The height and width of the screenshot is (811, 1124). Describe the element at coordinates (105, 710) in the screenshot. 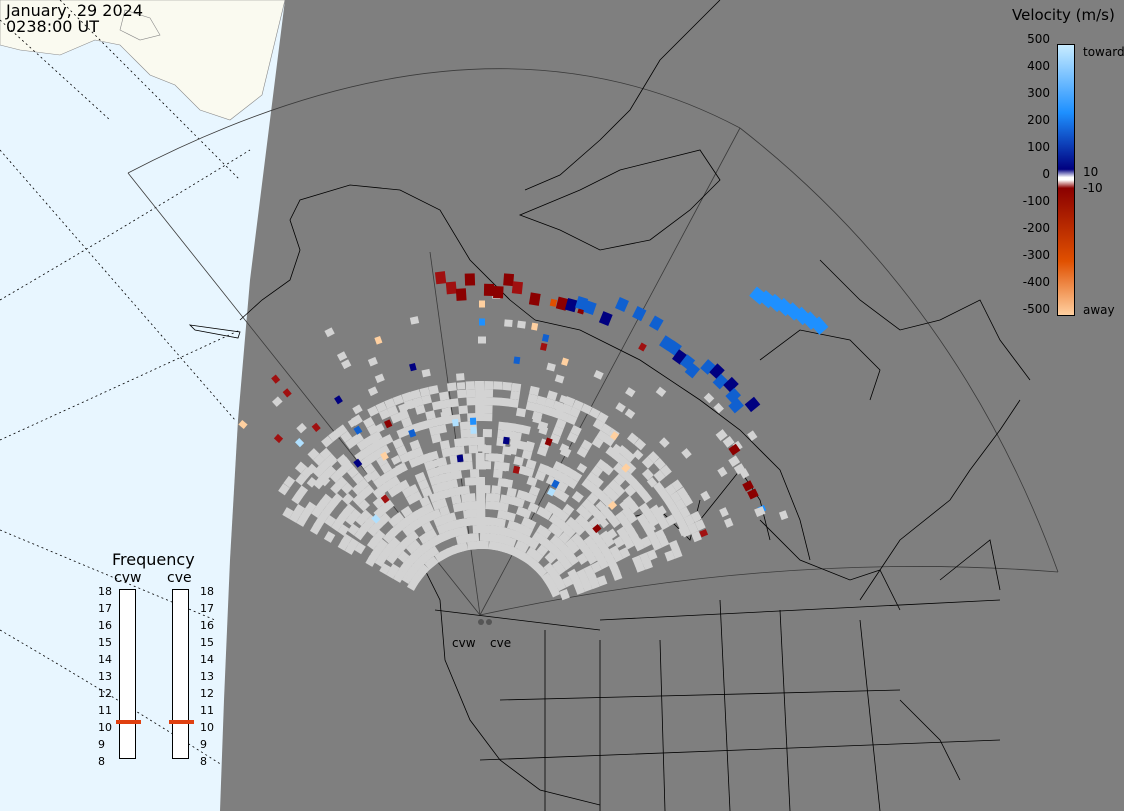

I see `frequency-tick-left: 11` at that location.